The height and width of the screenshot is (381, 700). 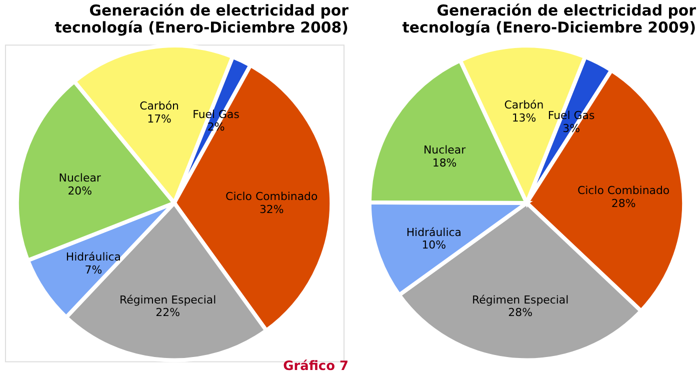 What do you see at coordinates (524, 117) in the screenshot?
I see `data-label: 13%` at bounding box center [524, 117].